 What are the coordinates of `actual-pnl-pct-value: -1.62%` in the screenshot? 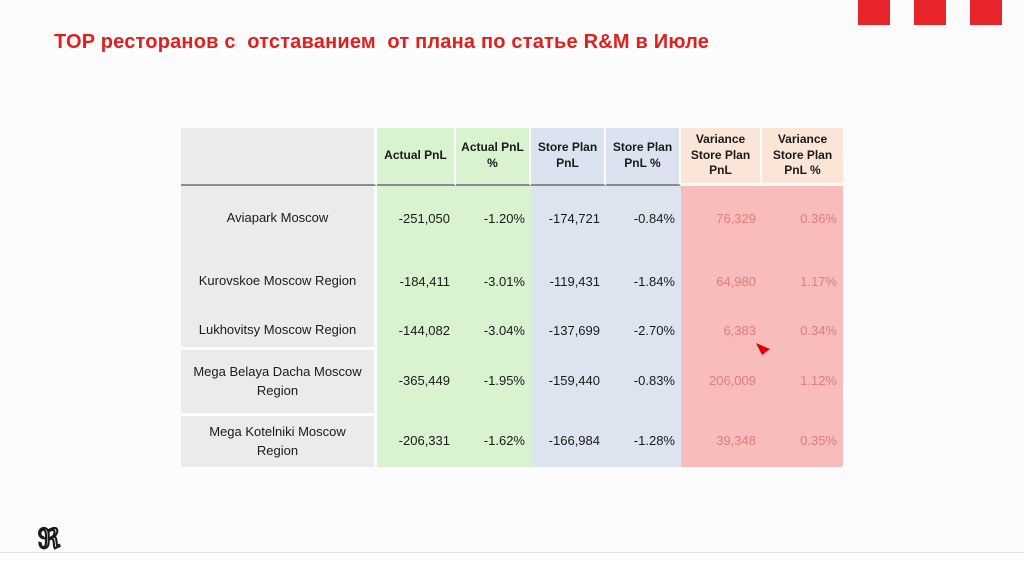 It's located at (493, 440).